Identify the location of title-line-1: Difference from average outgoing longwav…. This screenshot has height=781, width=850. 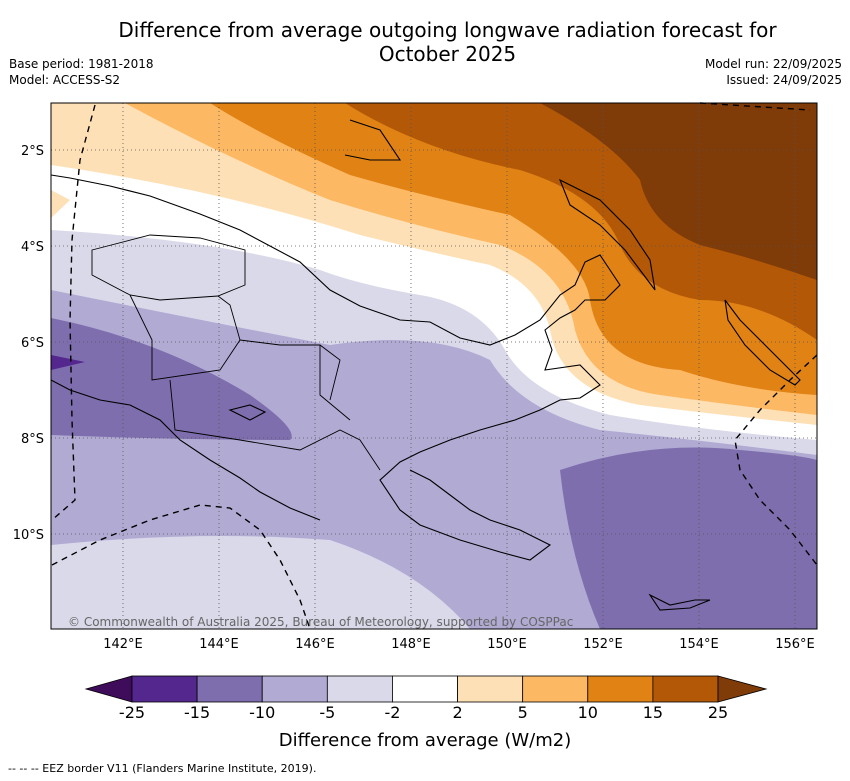
(447, 30).